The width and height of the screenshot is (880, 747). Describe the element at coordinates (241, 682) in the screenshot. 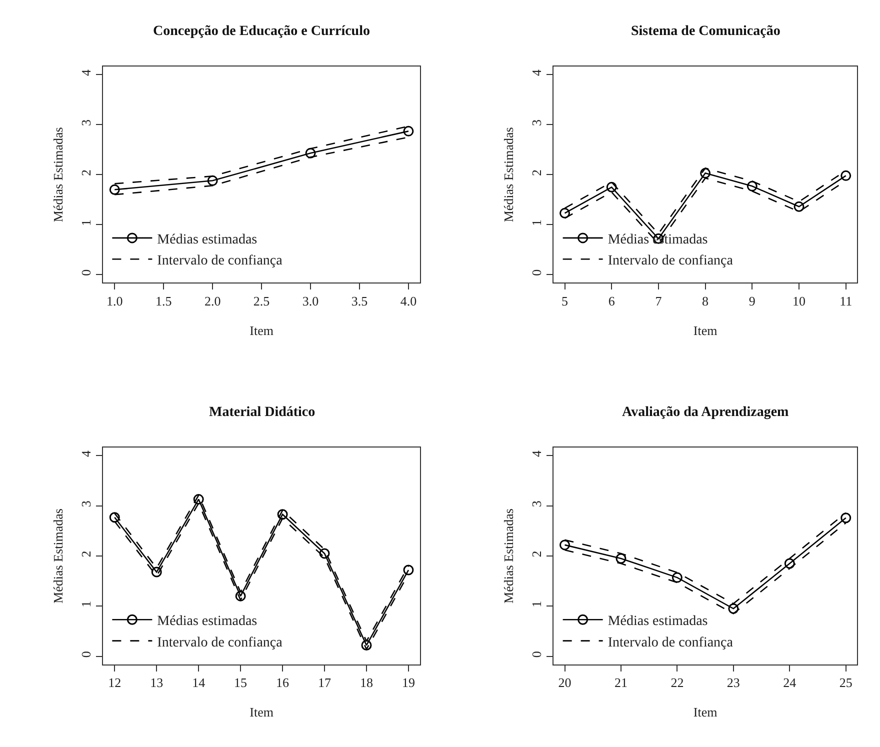

I see `x-tick-label: 15` at that location.